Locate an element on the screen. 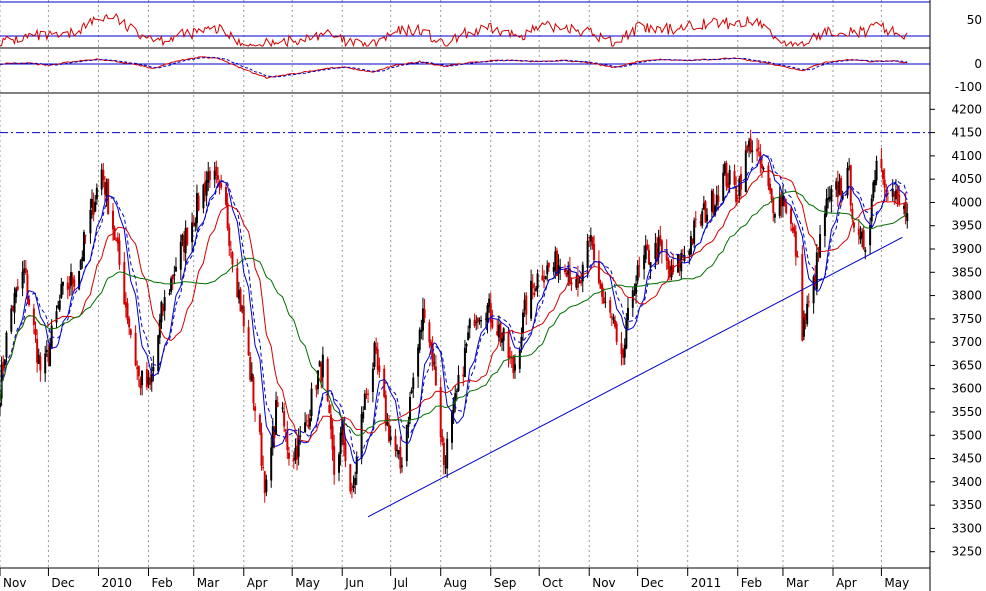 Image resolution: width=986 pixels, height=591 pixels. time-axis-label: May is located at coordinates (896, 583).